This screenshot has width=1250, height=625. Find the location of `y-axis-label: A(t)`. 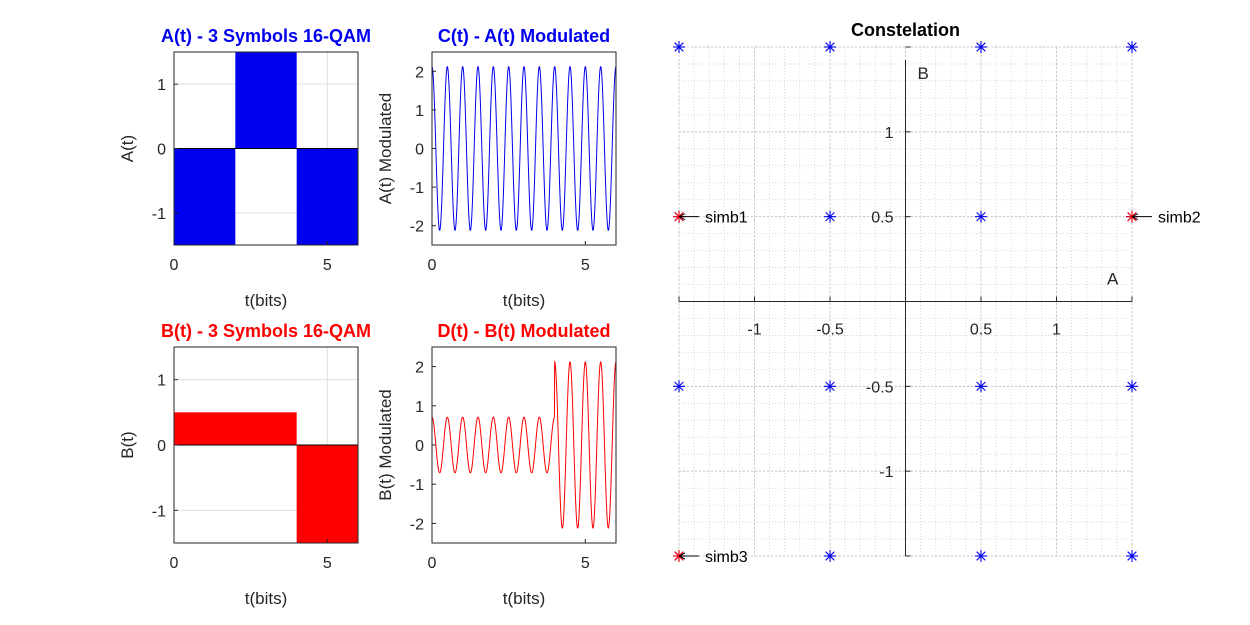

y-axis-label: A(t) is located at coordinates (127, 148).